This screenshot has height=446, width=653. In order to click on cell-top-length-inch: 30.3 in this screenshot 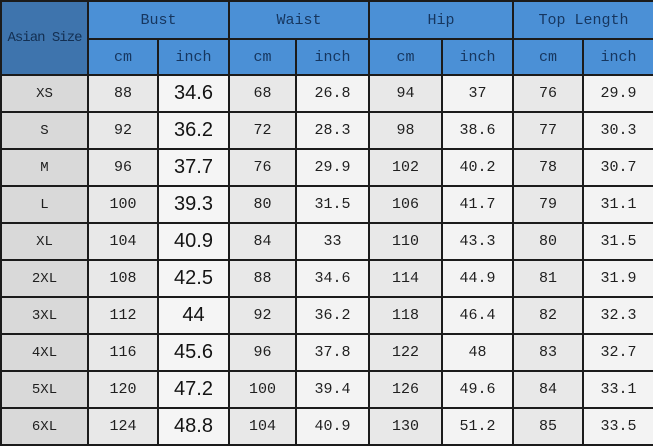, I will do `click(617, 130)`.